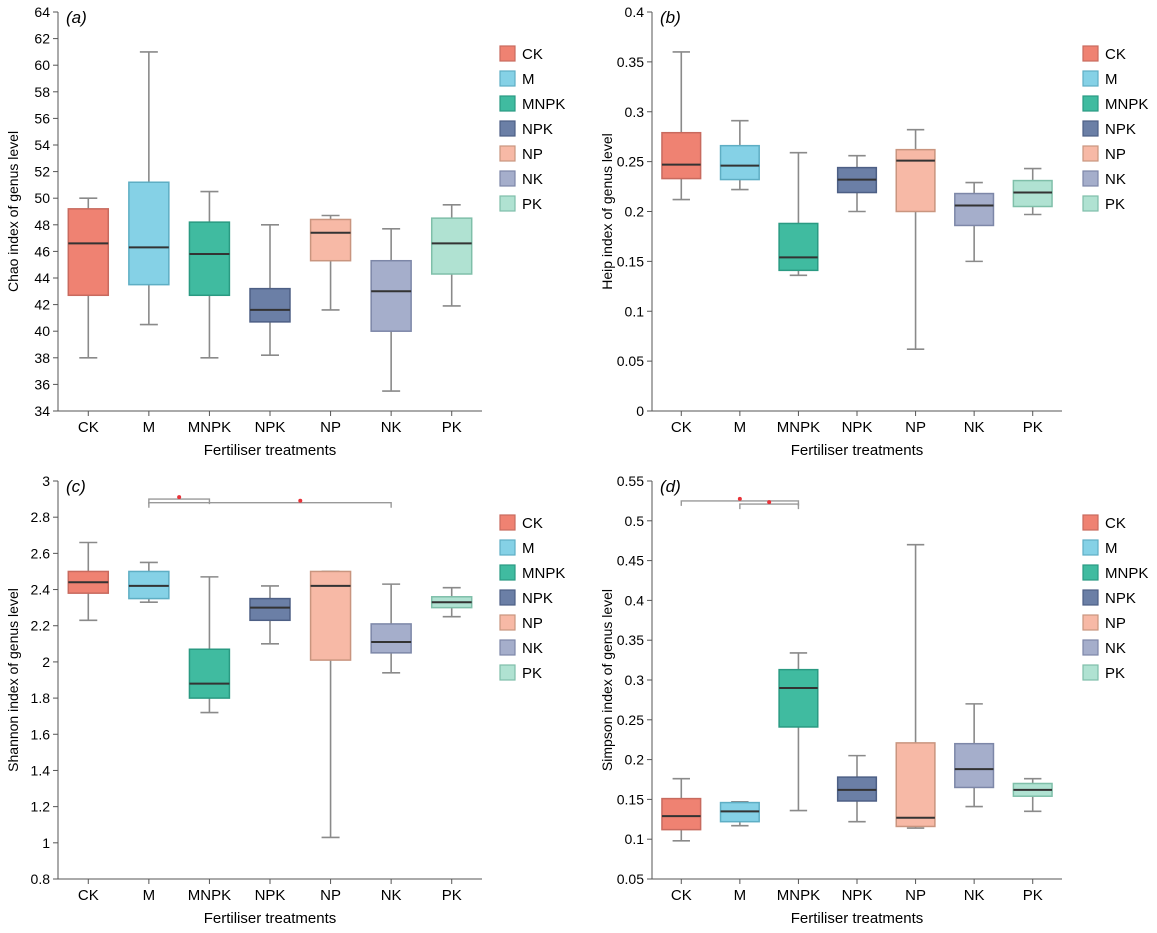 The image size is (1157, 933). What do you see at coordinates (1115, 179) in the screenshot?
I see `legend-label: NK` at bounding box center [1115, 179].